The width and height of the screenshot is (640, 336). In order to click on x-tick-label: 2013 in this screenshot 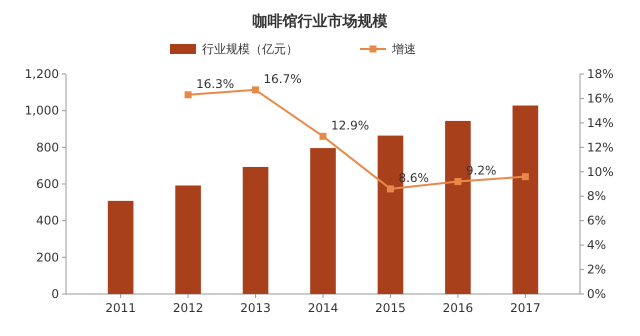, I will do `click(255, 308)`.